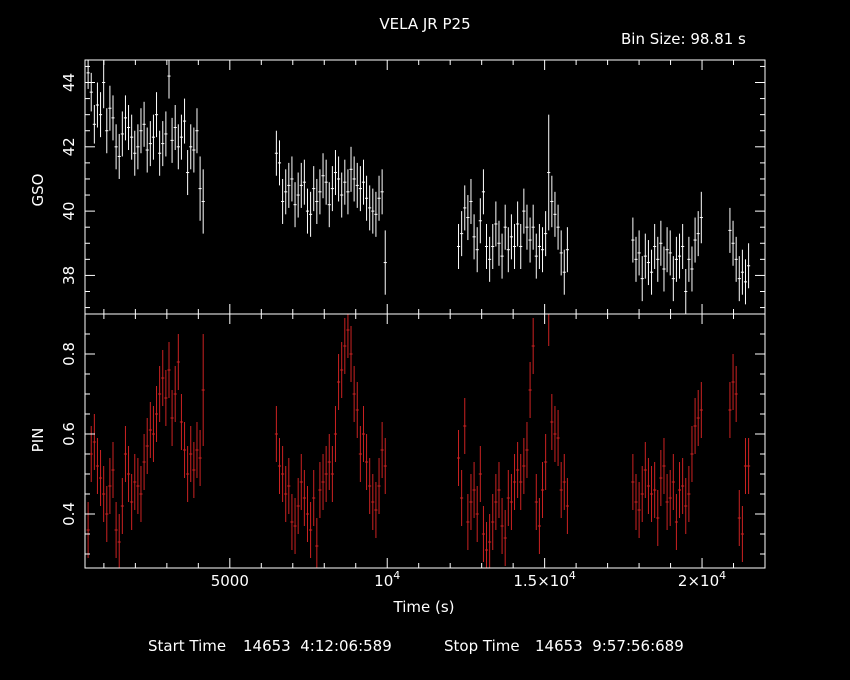 Image resolution: width=850 pixels, height=680 pixels. What do you see at coordinates (69, 275) in the screenshot?
I see `gso-ytick-label-0: 38` at bounding box center [69, 275].